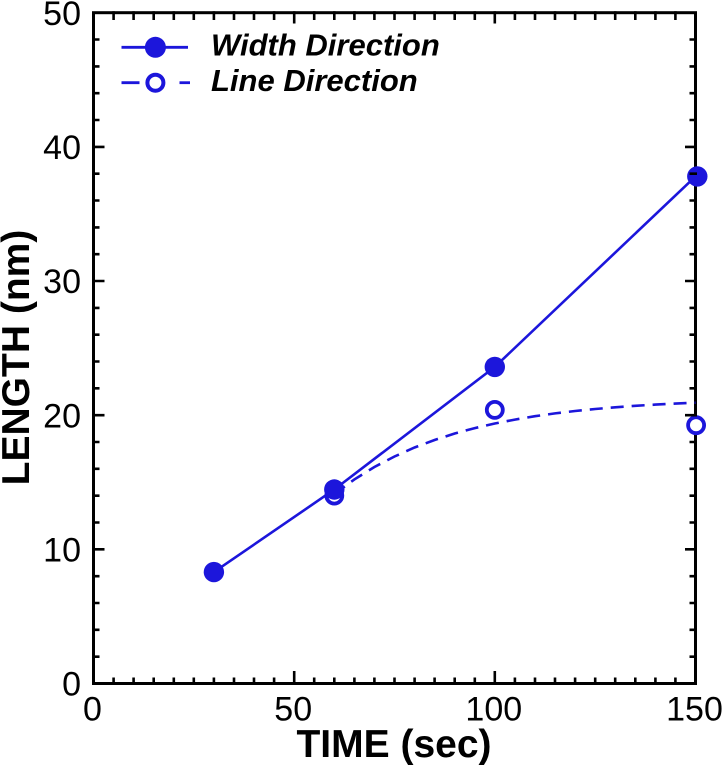 This screenshot has height=767, width=723. What do you see at coordinates (694, 710) in the screenshot?
I see `svg-text: 150` at bounding box center [694, 710].